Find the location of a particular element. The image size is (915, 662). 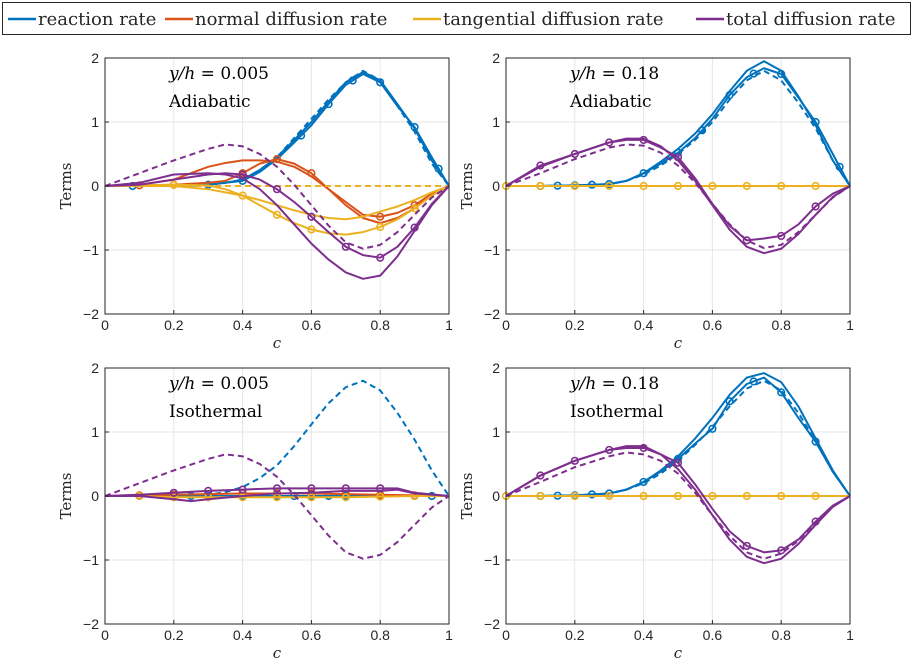

legend-label-reaction: reaction rate is located at coordinates (97, 19).